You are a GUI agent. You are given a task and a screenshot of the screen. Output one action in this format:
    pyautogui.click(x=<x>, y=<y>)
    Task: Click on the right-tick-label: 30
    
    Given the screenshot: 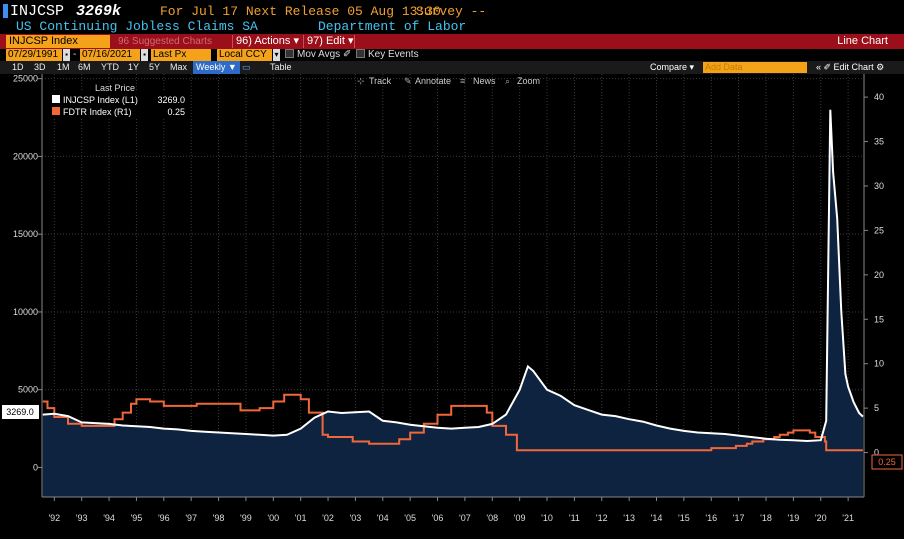 What is the action you would take?
    pyautogui.click(x=879, y=186)
    